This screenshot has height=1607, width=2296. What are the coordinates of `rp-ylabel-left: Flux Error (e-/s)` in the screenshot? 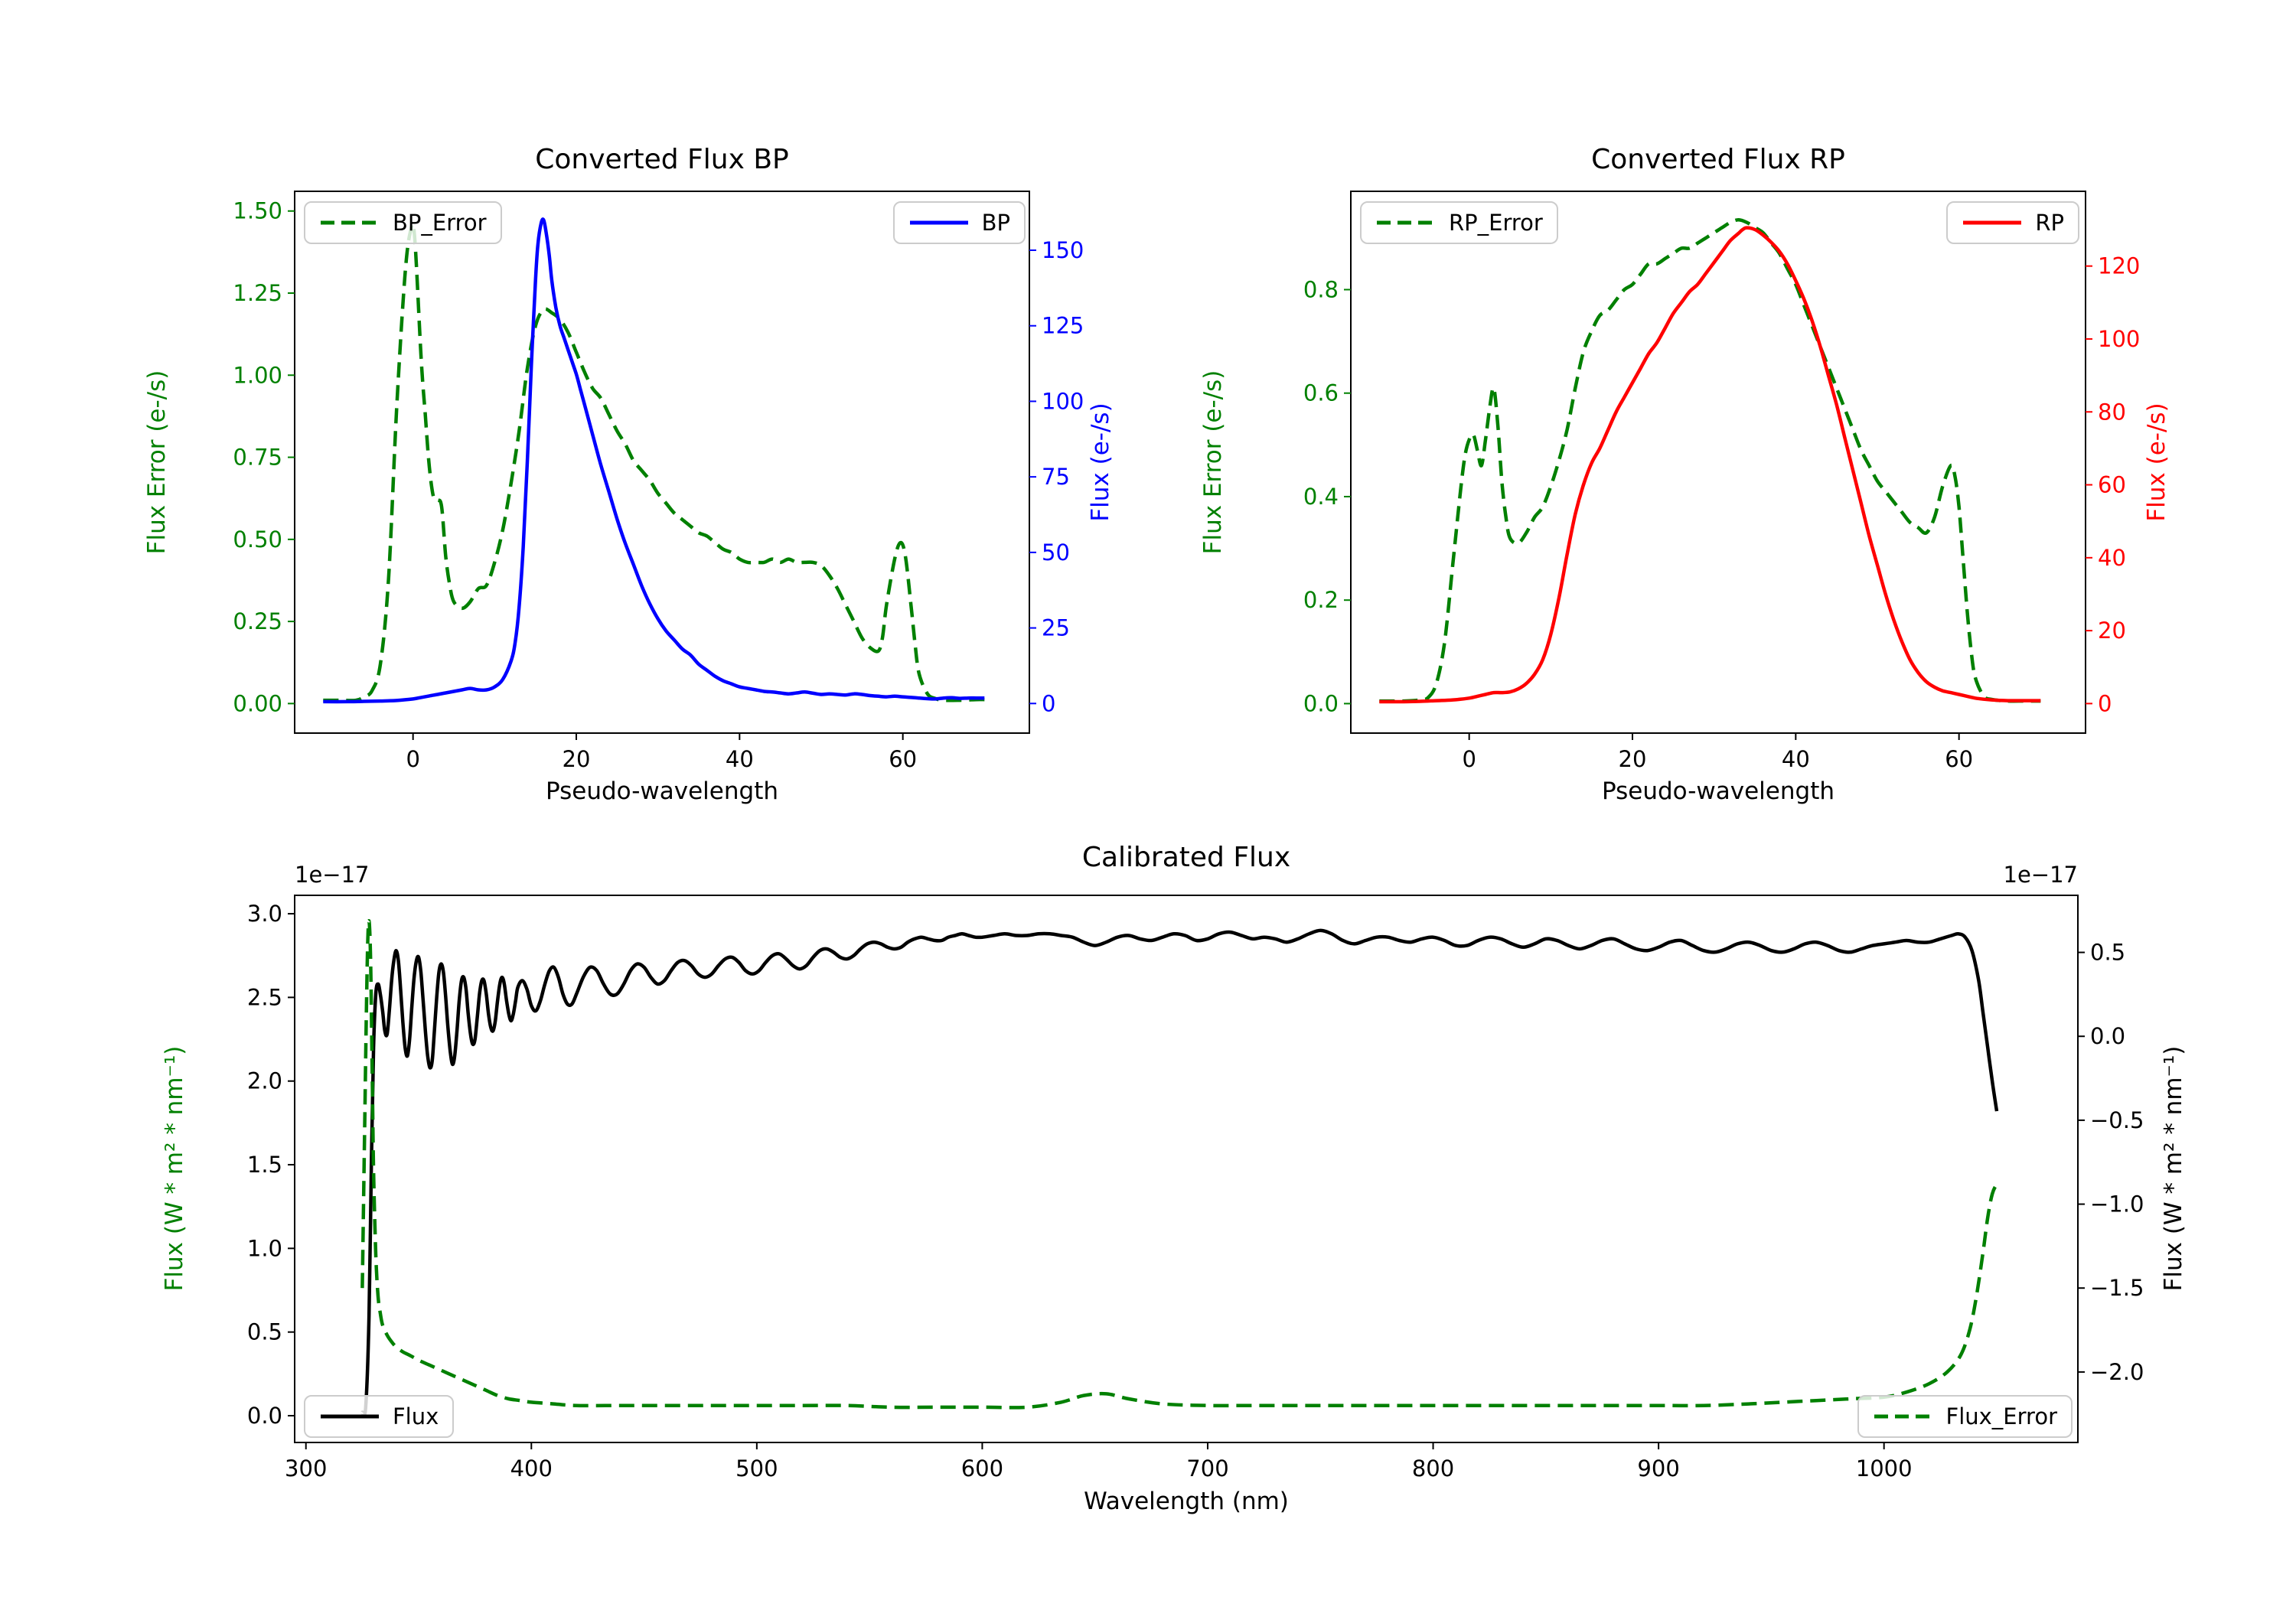 It's located at (1213, 463).